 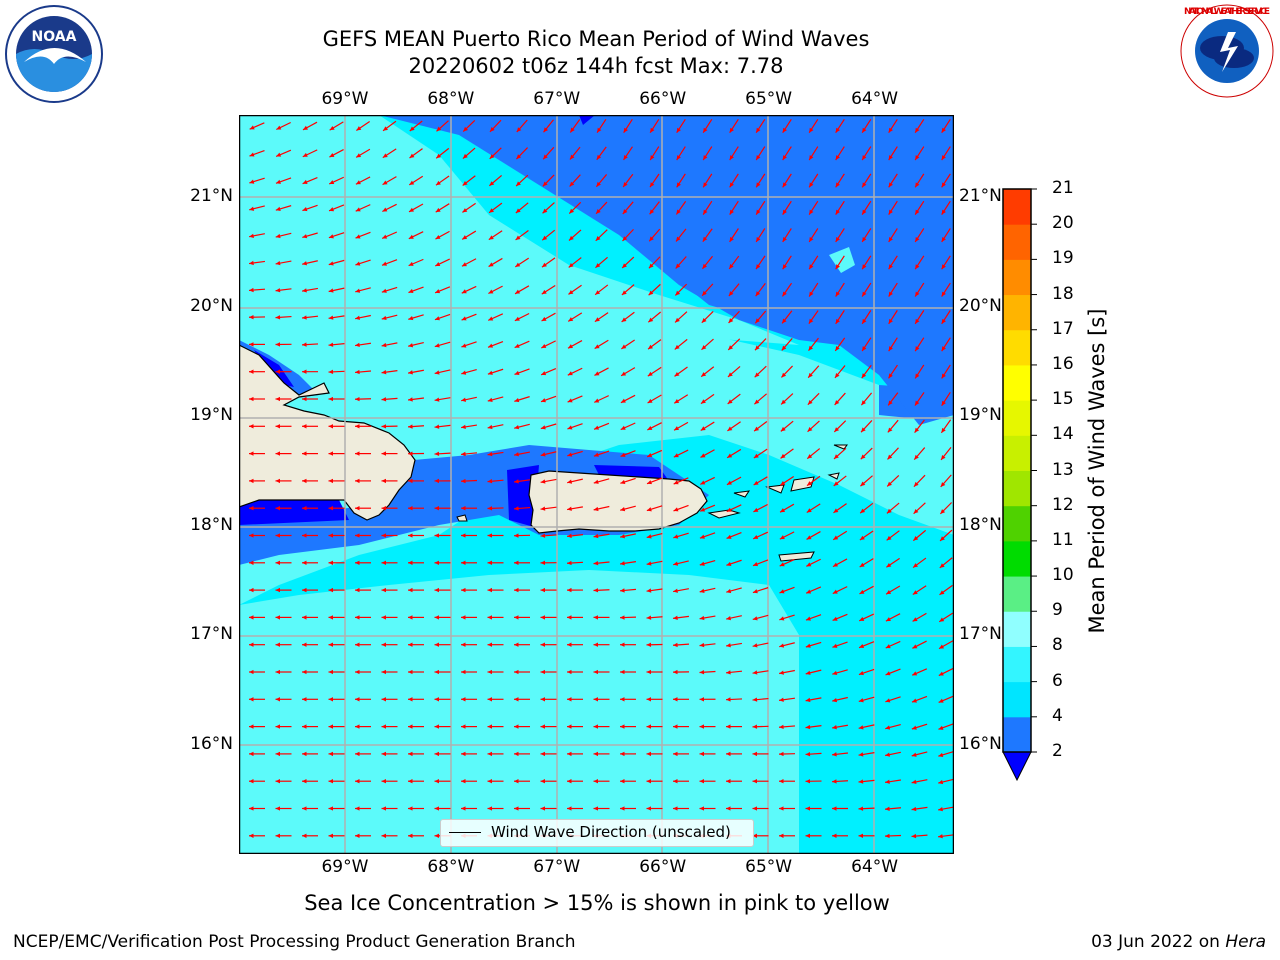 I want to click on colorbar-tick-label: 19, so click(x=1063, y=258).